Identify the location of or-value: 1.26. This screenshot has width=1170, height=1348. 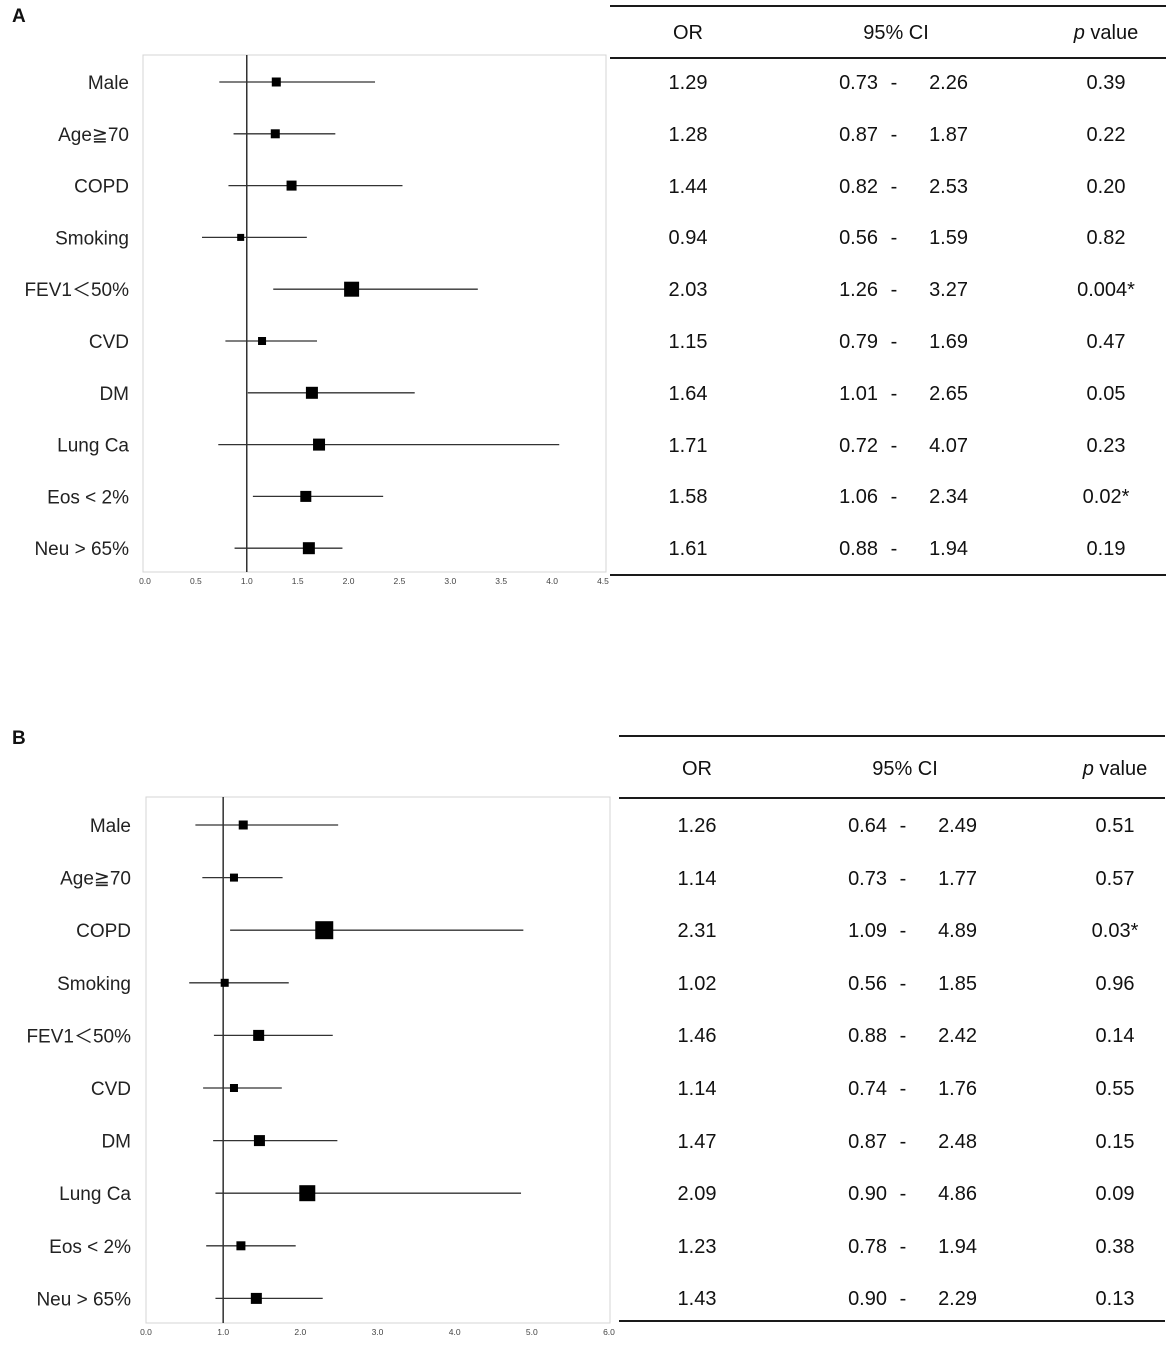
(697, 826).